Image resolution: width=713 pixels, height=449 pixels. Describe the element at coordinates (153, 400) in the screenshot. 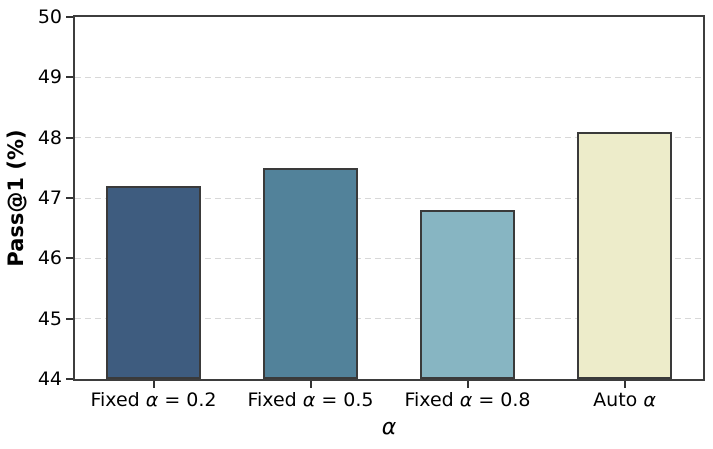

I see `x-tick-label-0: Fixed α = 0.2` at that location.